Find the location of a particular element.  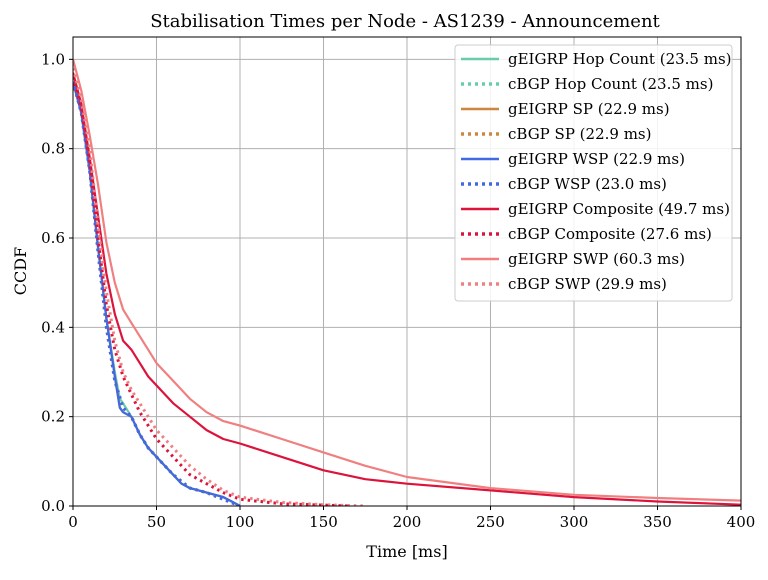

x-tick-label: 300 is located at coordinates (574, 522).